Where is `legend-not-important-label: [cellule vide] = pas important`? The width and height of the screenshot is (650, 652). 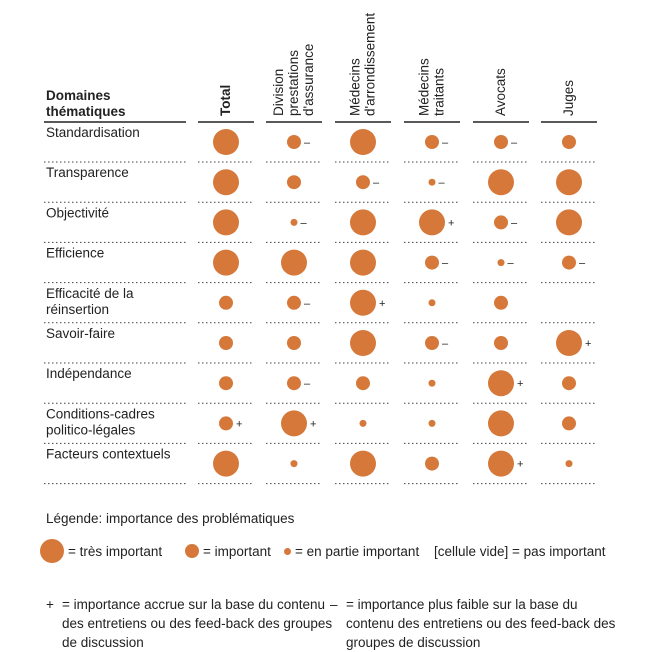 legend-not-important-label: [cellule vide] = pas important is located at coordinates (520, 551).